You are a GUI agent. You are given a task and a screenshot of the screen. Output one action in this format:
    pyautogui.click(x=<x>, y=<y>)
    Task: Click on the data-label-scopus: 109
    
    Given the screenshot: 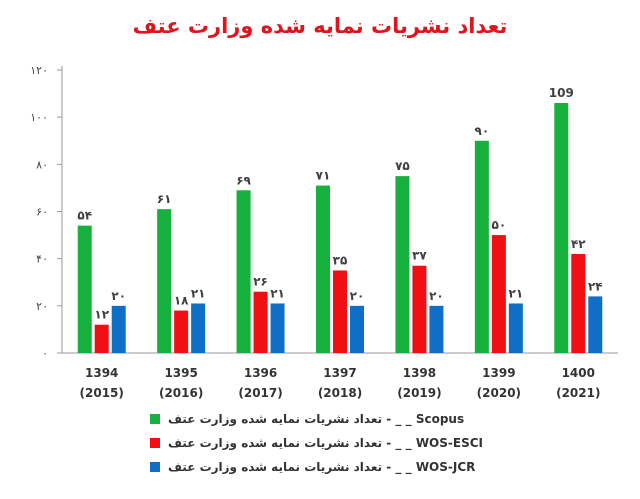 What is the action you would take?
    pyautogui.click(x=561, y=93)
    